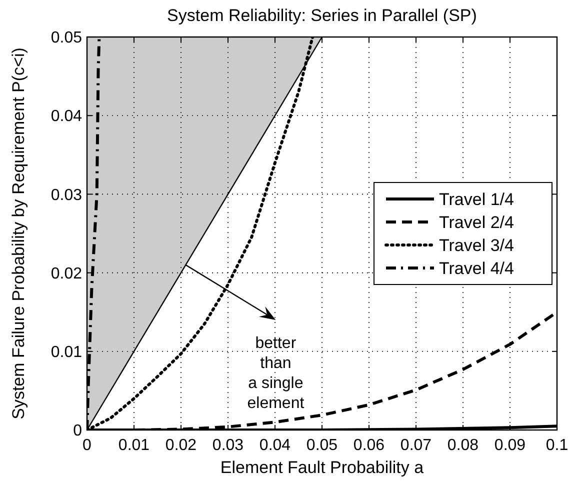 Image resolution: width=572 pixels, height=484 pixels. What do you see at coordinates (134, 445) in the screenshot?
I see `x-tick-label: 0.01` at bounding box center [134, 445].